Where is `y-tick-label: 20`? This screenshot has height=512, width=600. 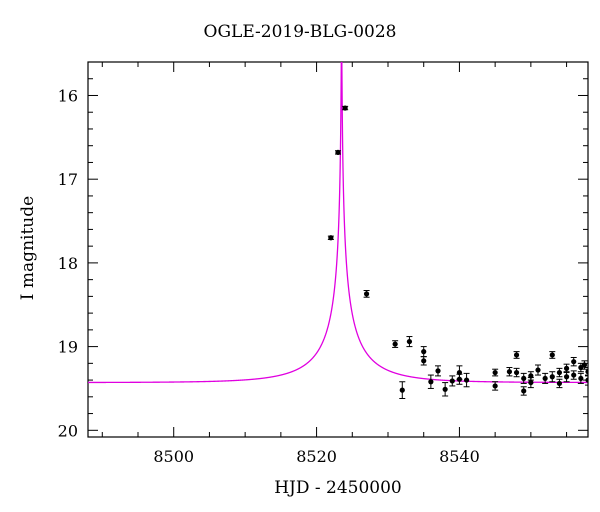 y-tick-label: 20 is located at coordinates (68, 430).